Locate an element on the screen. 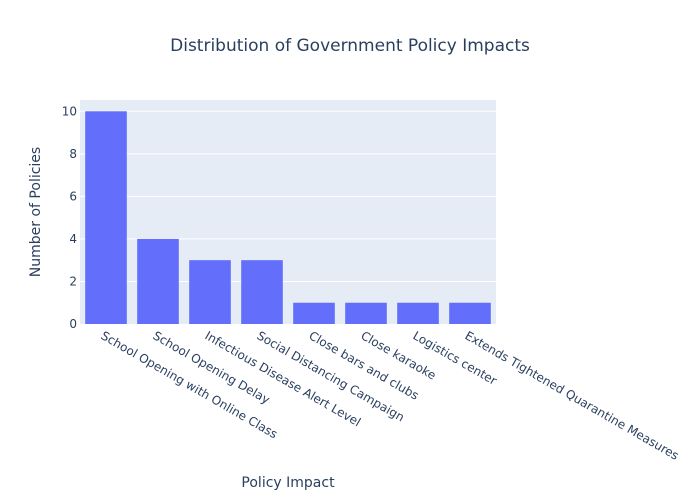 Image resolution: width=700 pixels, height=500 pixels. y-tick-label: 8 is located at coordinates (73, 154).